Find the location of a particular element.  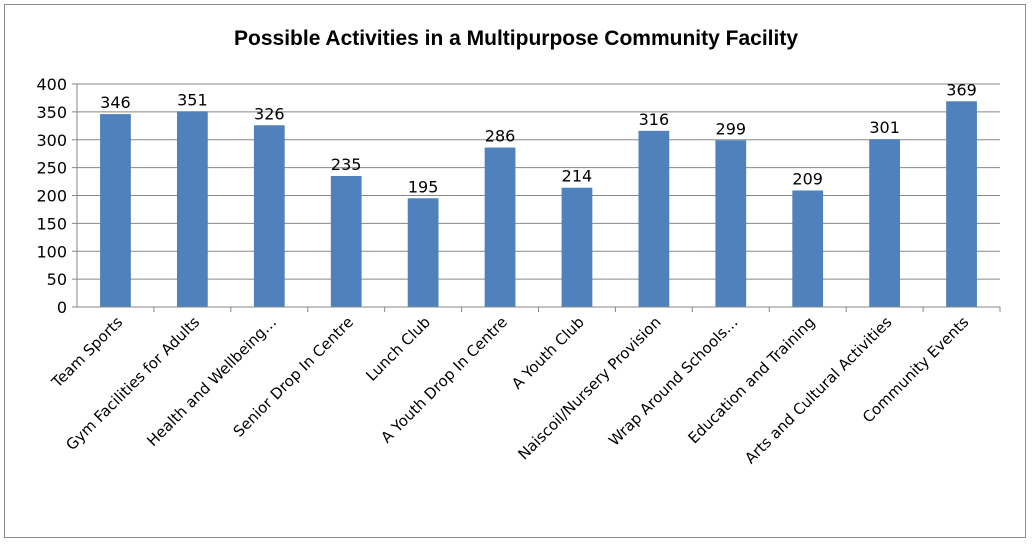

data-label: 214 is located at coordinates (577, 176).